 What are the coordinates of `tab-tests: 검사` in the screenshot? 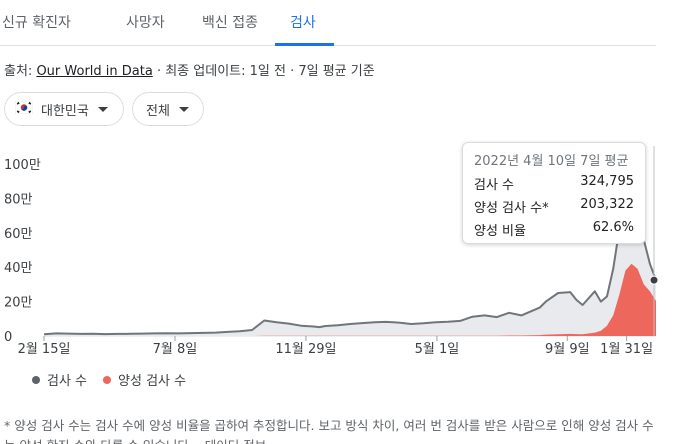 It's located at (303, 23).